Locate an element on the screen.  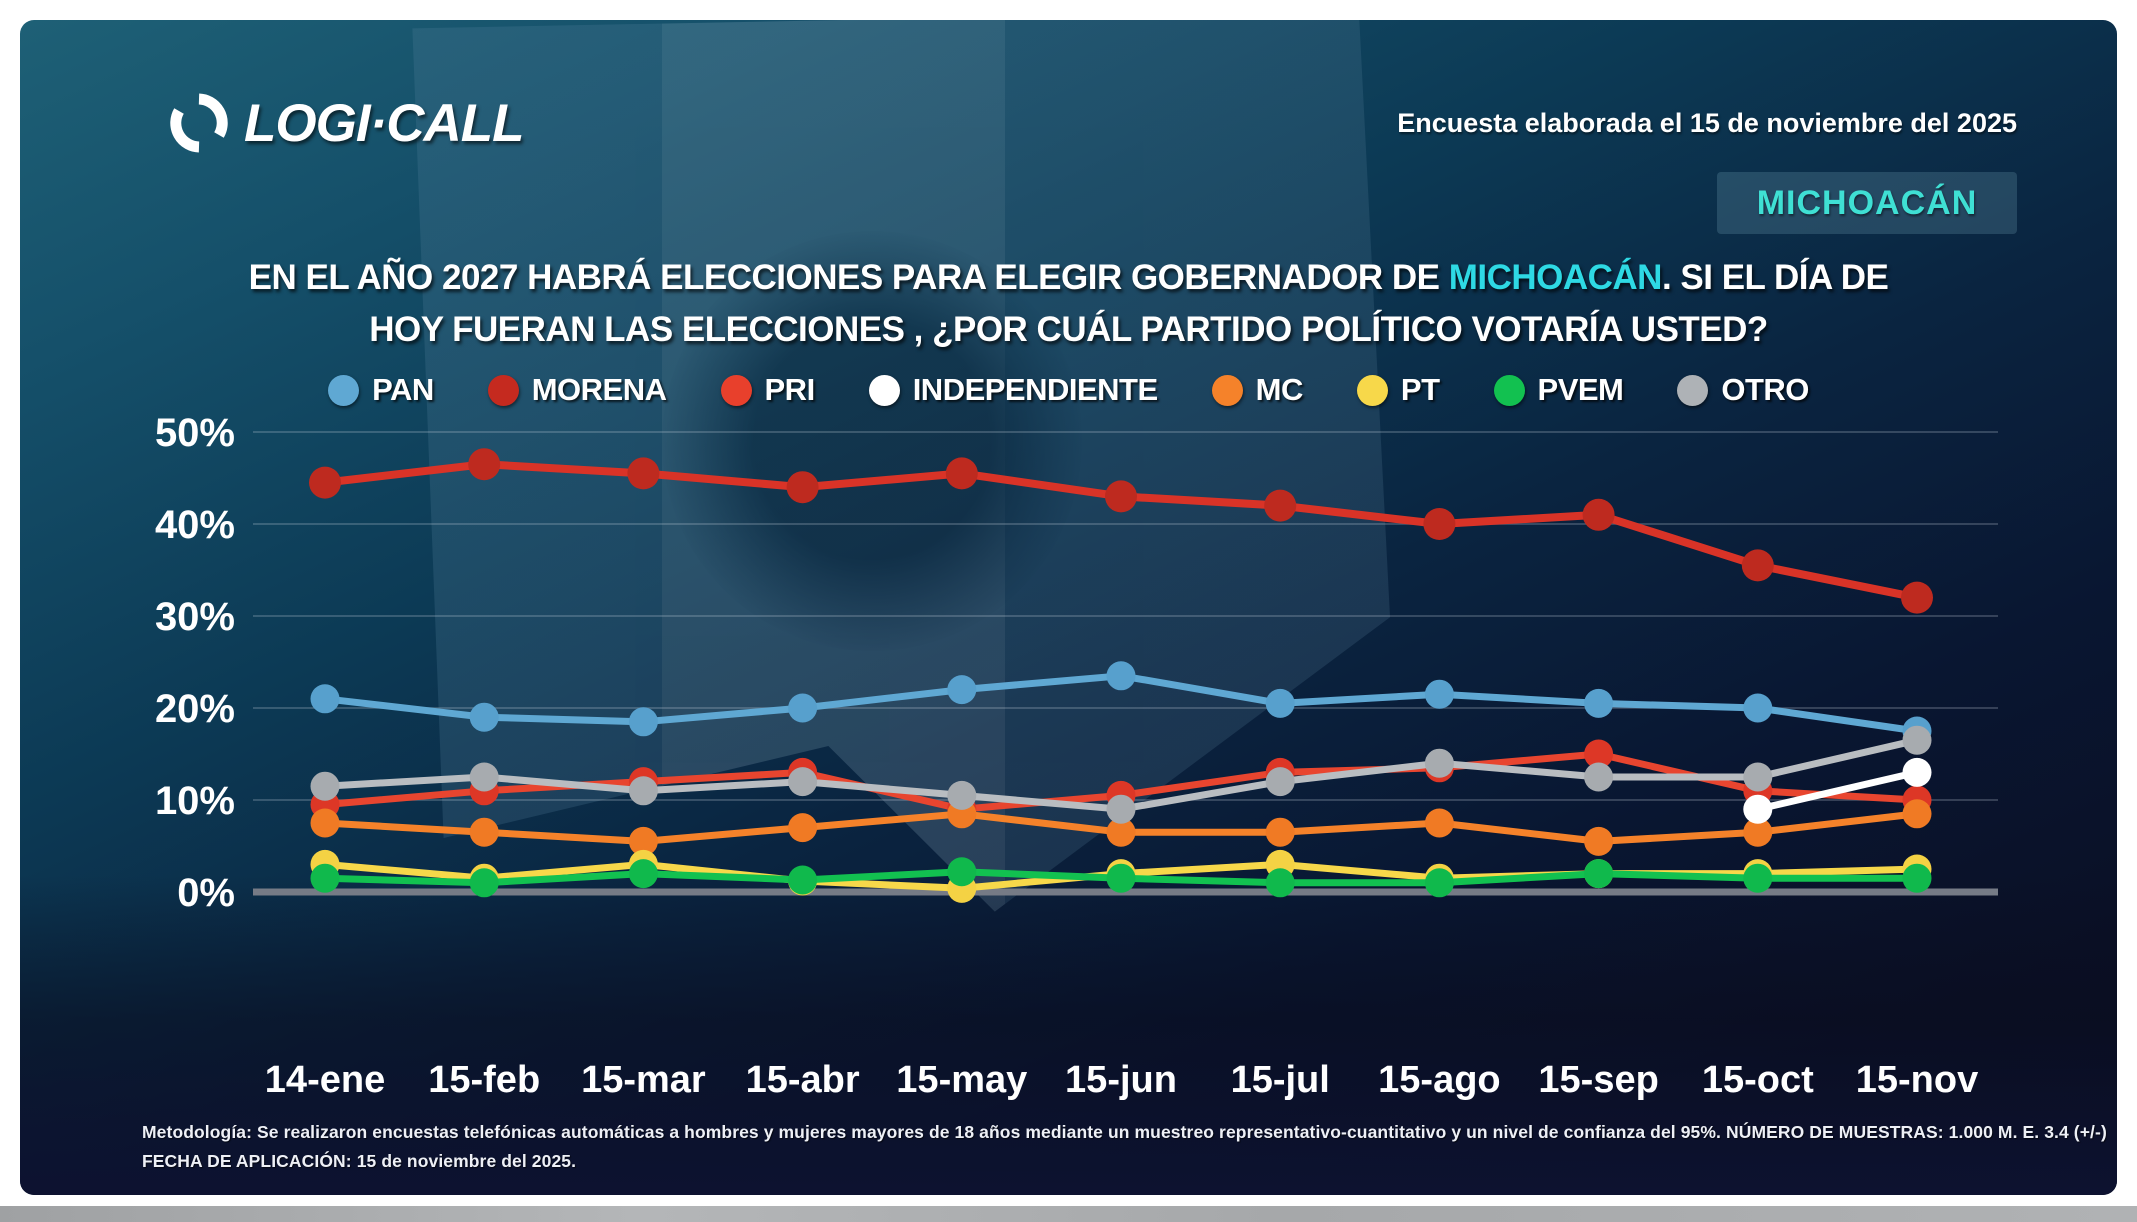
logicall-logo-icon is located at coordinates (199, 123).